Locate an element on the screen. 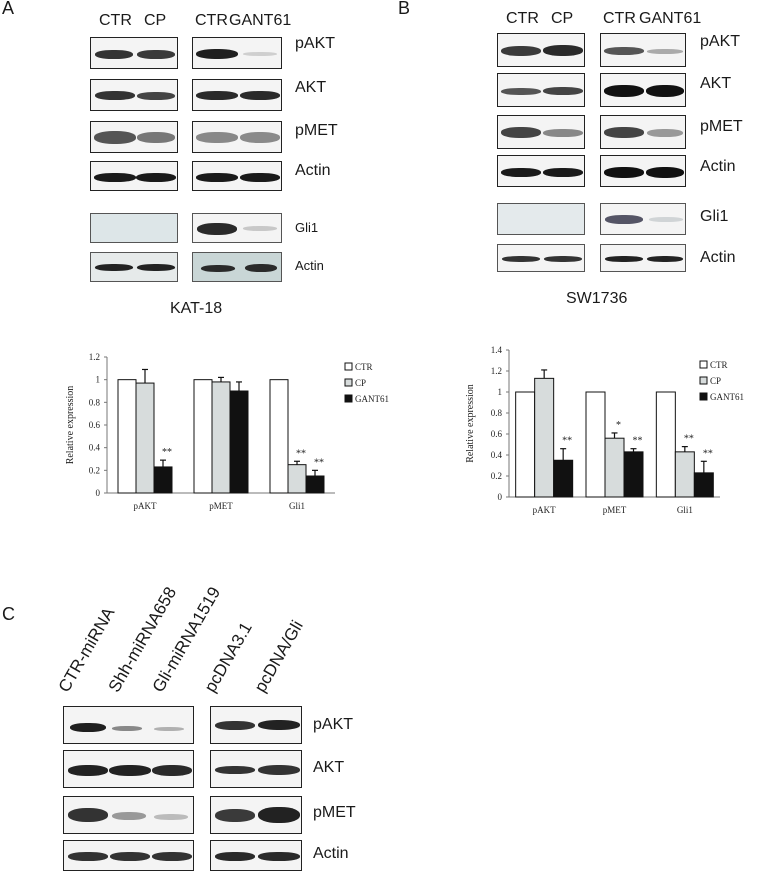 This screenshot has width=759, height=871. panel-a-lane-ctr-left: CTR is located at coordinates (115, 20).